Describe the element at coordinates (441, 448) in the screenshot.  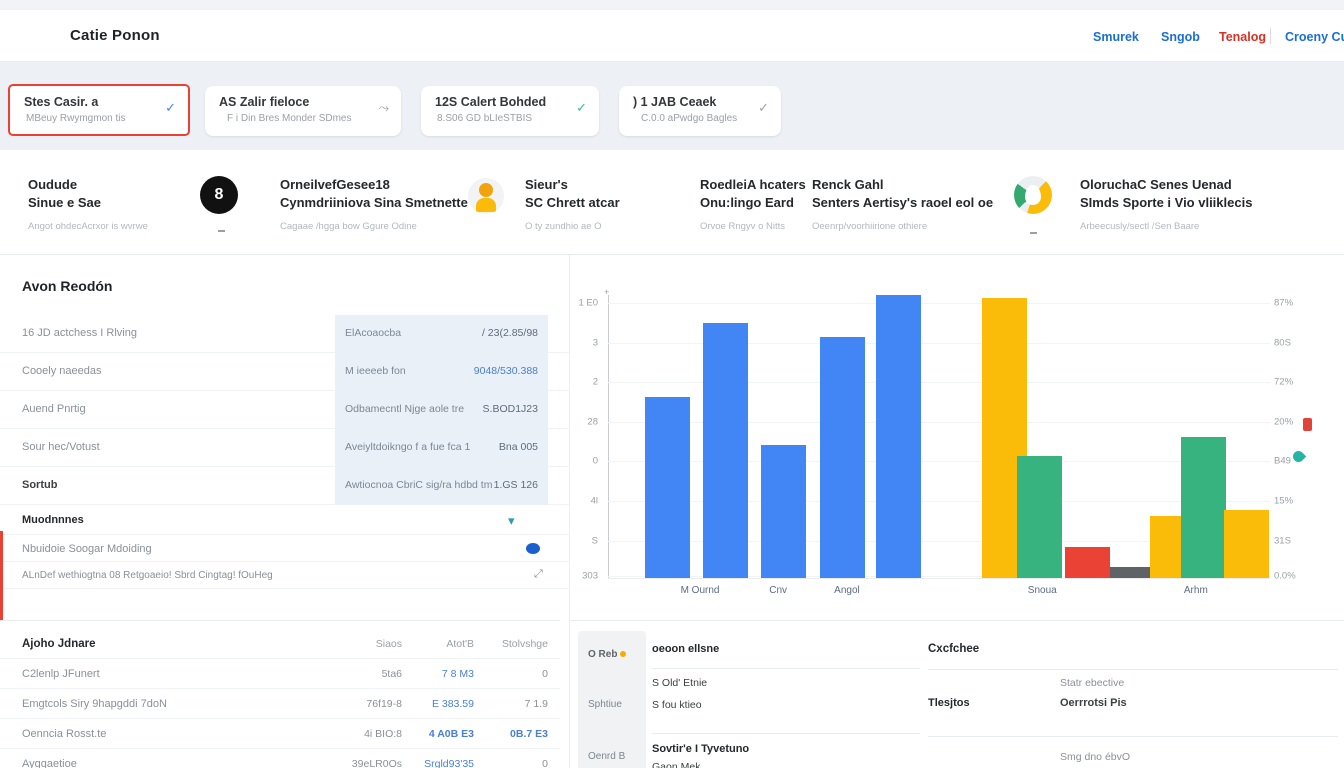
I see `form-cell: Aveiyltdoikngo f a fue fca 1 Bna 005` at that location.